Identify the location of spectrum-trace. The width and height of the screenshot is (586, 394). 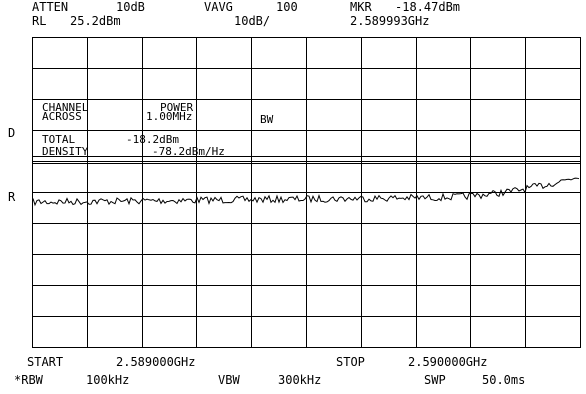
(306, 192).